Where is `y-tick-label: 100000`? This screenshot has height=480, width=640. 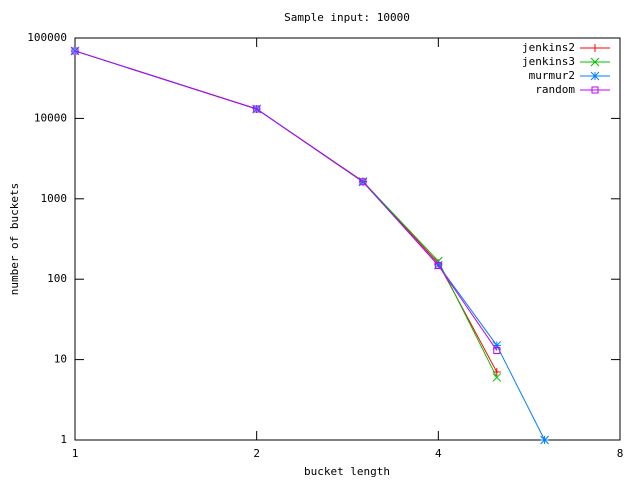
y-tick-label: 100000 is located at coordinates (47, 37).